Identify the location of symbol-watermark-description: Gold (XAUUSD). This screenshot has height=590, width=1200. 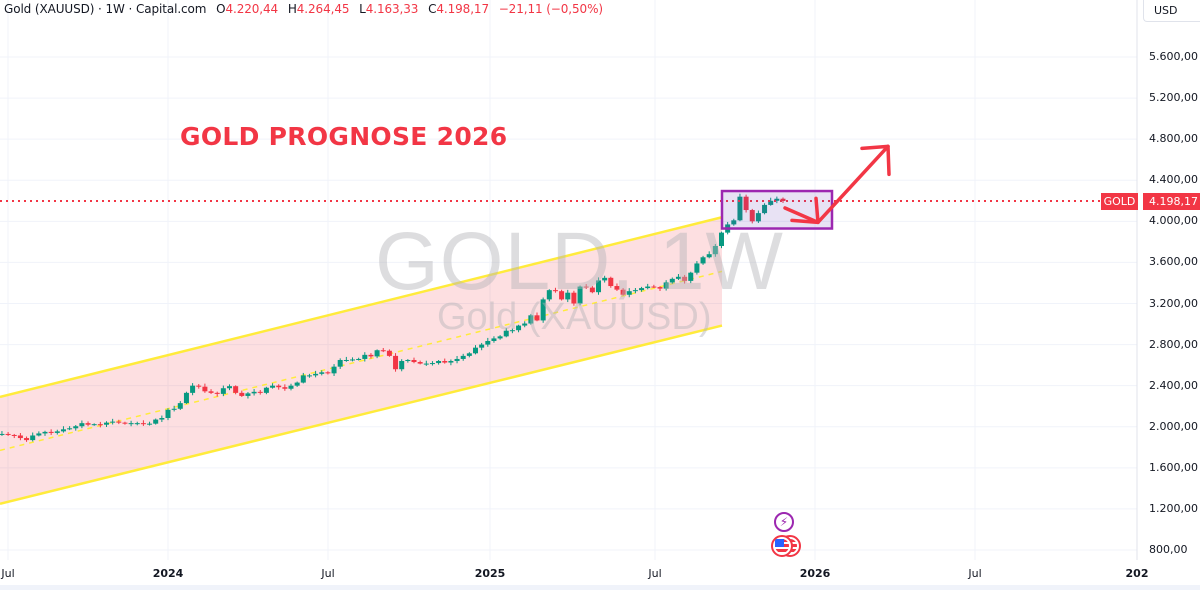
(574, 317).